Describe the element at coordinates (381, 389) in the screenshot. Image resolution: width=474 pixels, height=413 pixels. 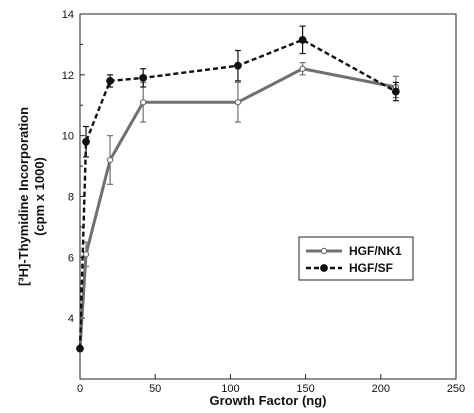
I see `x-tick-label: 200` at that location.